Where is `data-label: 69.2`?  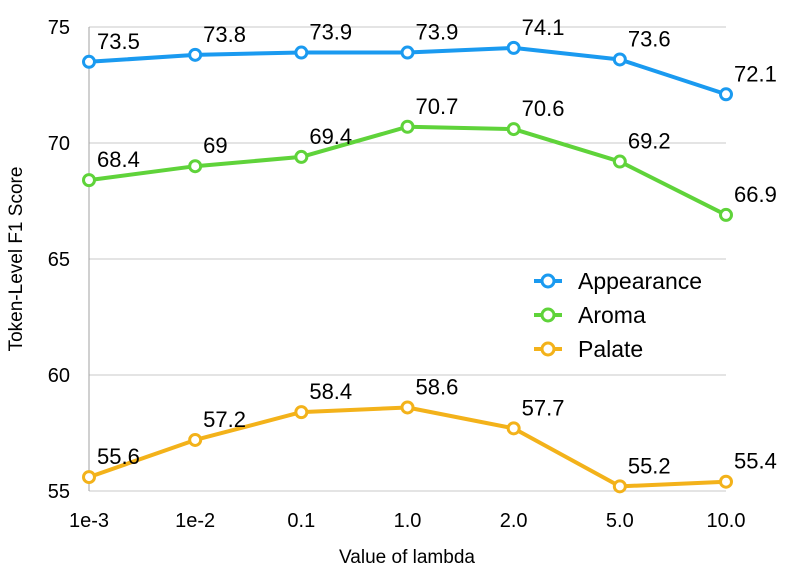
data-label: 69.2 is located at coordinates (649, 141).